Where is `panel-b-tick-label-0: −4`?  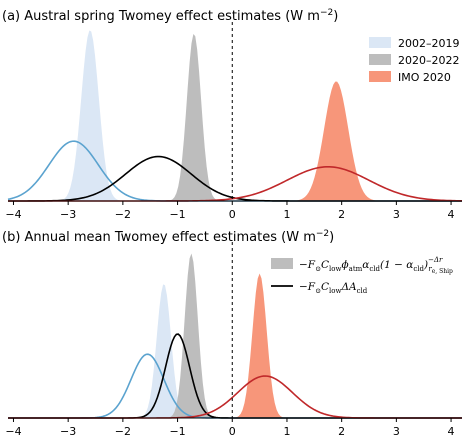
panel-b-tick-label-0: −4 is located at coordinates (13, 431).